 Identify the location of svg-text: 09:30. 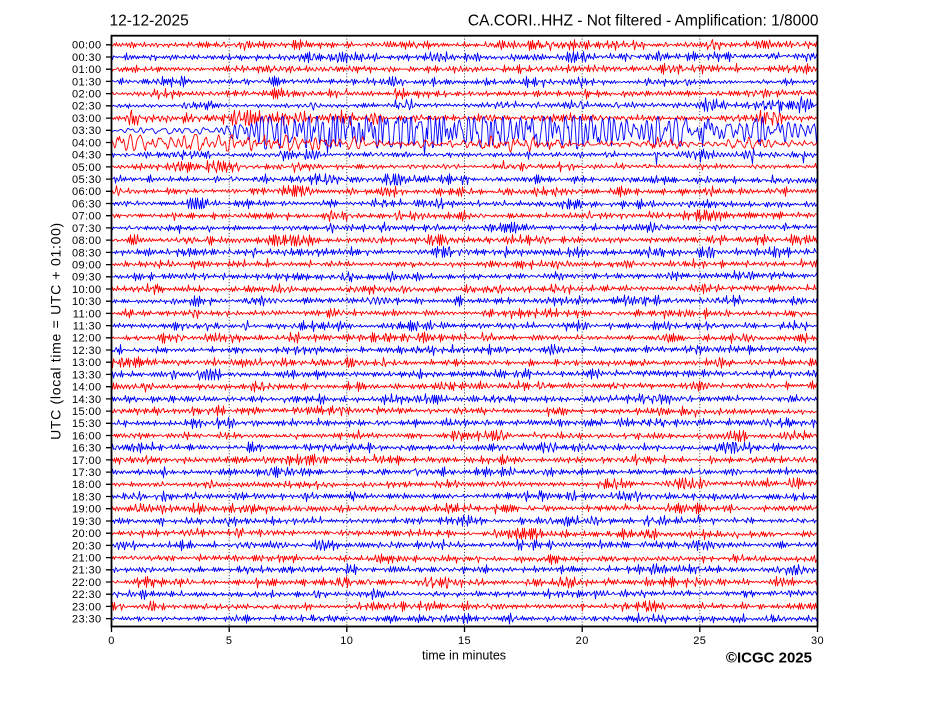
(87, 278).